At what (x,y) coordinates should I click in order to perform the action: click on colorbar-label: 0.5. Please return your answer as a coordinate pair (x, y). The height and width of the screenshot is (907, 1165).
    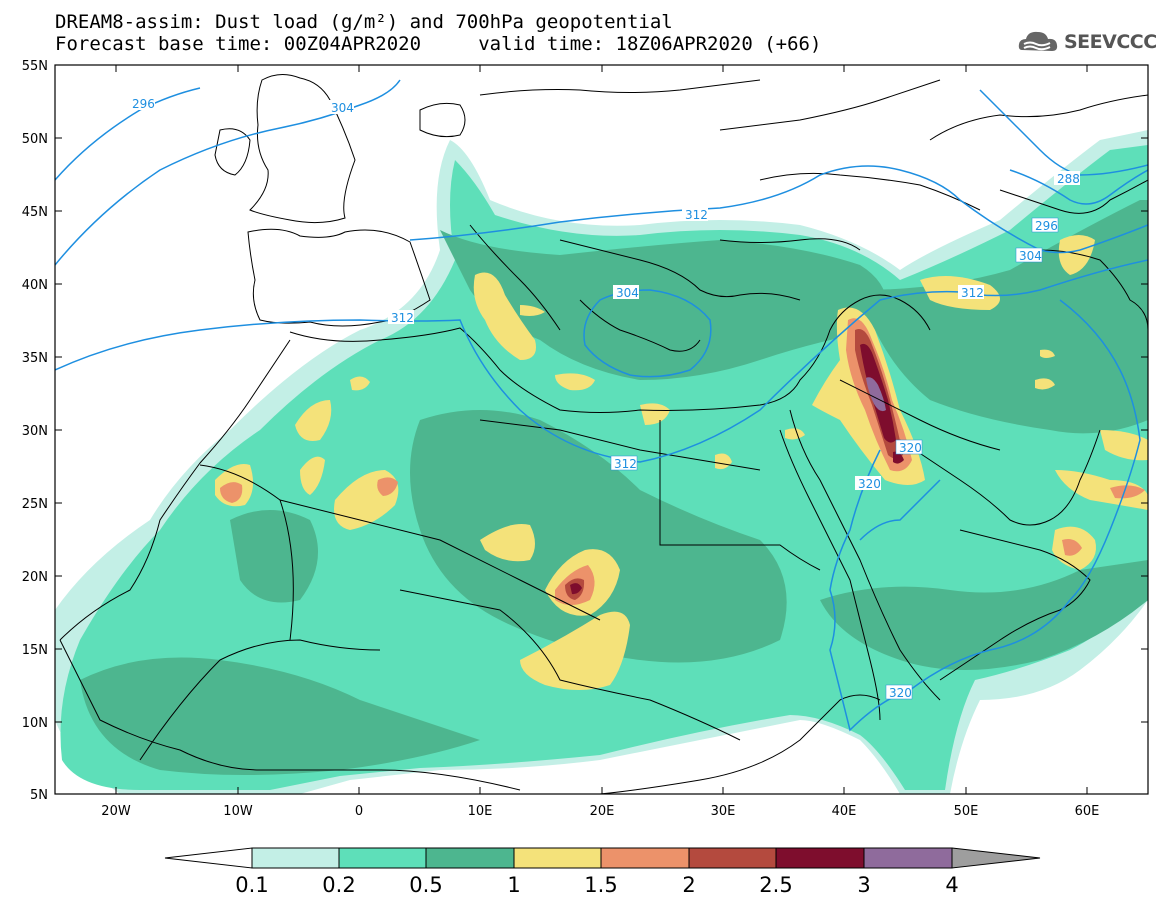
    Looking at the image, I should click on (425, 885).